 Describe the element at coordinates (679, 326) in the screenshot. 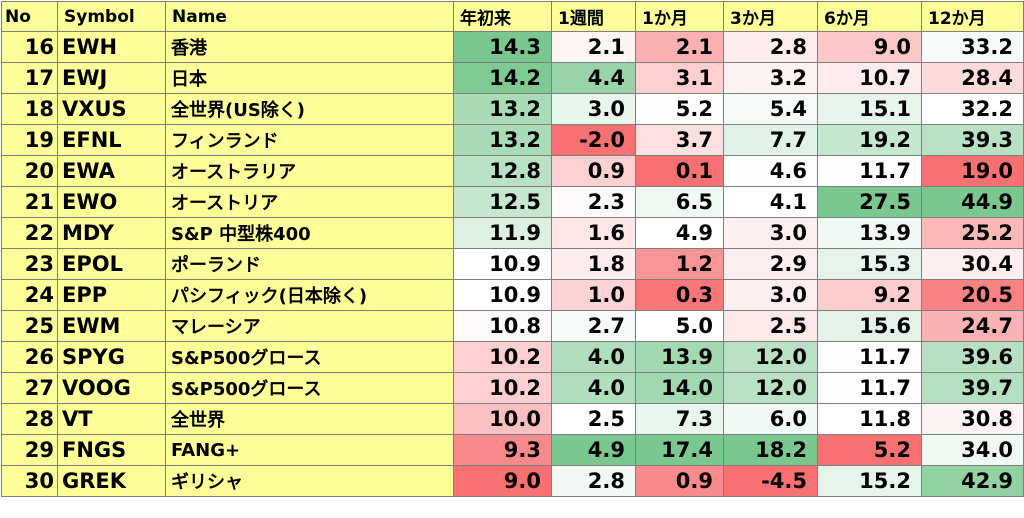

I see `cell-1m: 5.0` at that location.